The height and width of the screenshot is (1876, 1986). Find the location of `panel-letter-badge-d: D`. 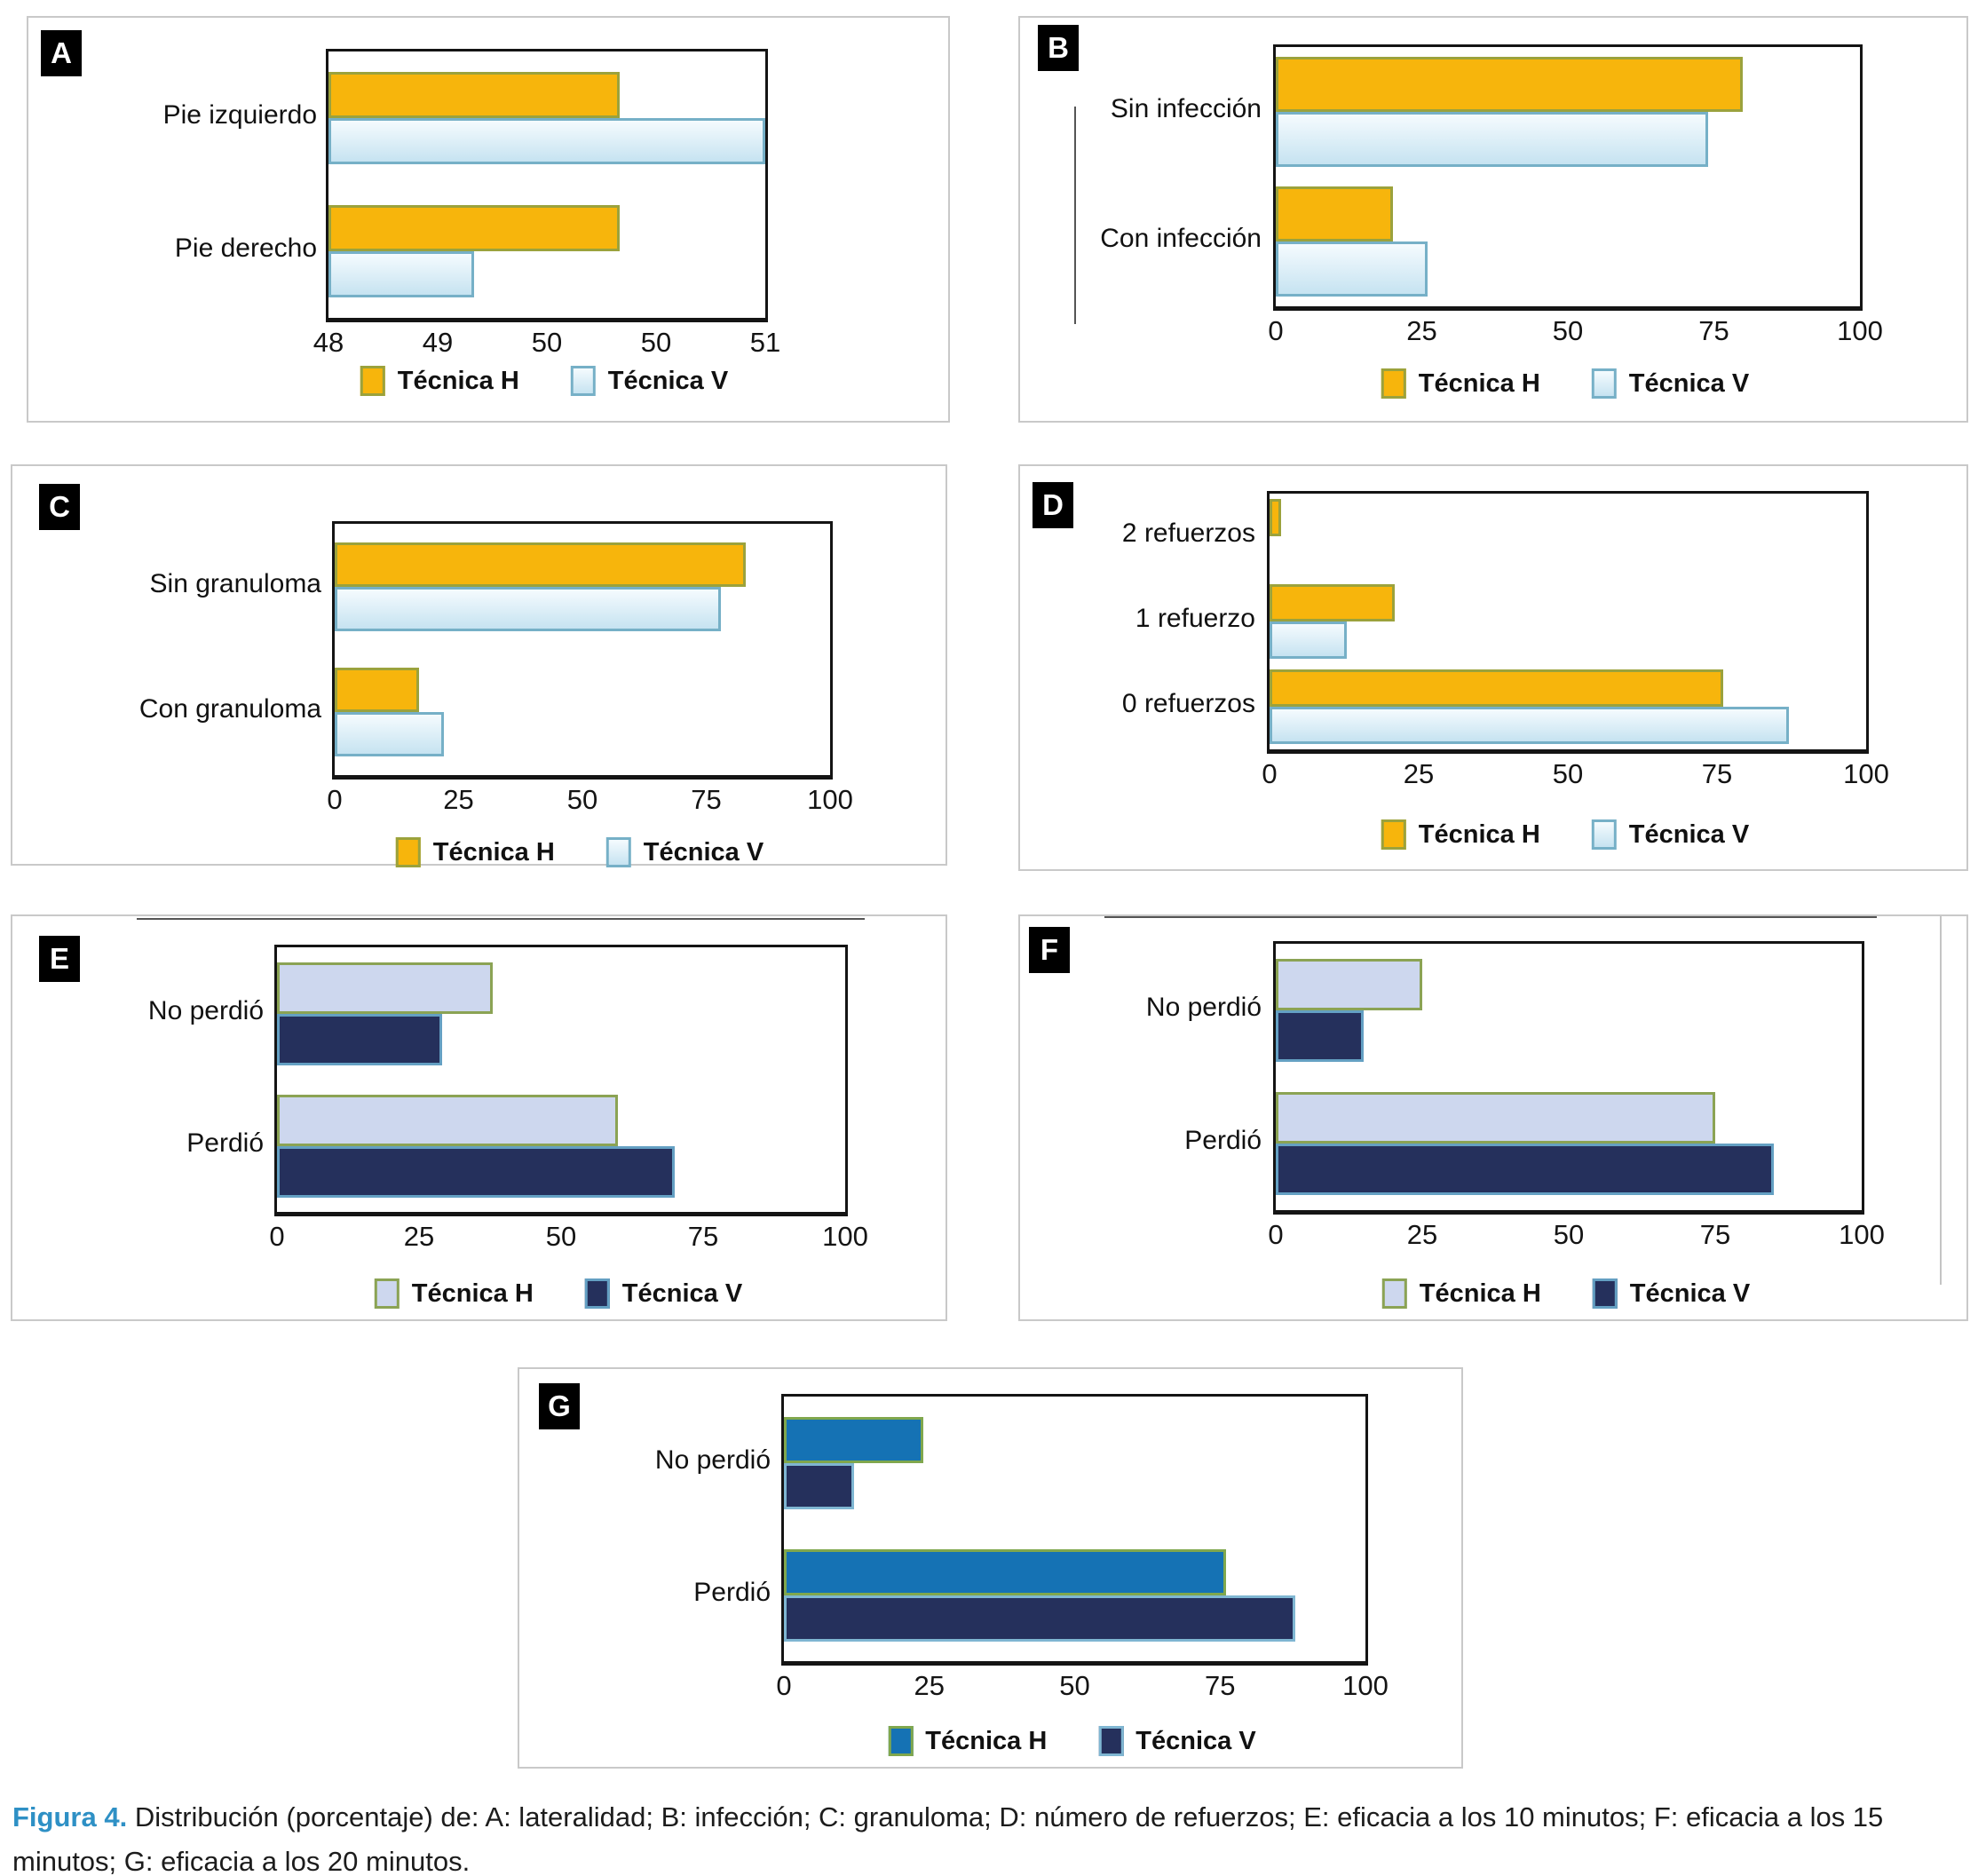

panel-letter-badge-d: D is located at coordinates (1053, 505).